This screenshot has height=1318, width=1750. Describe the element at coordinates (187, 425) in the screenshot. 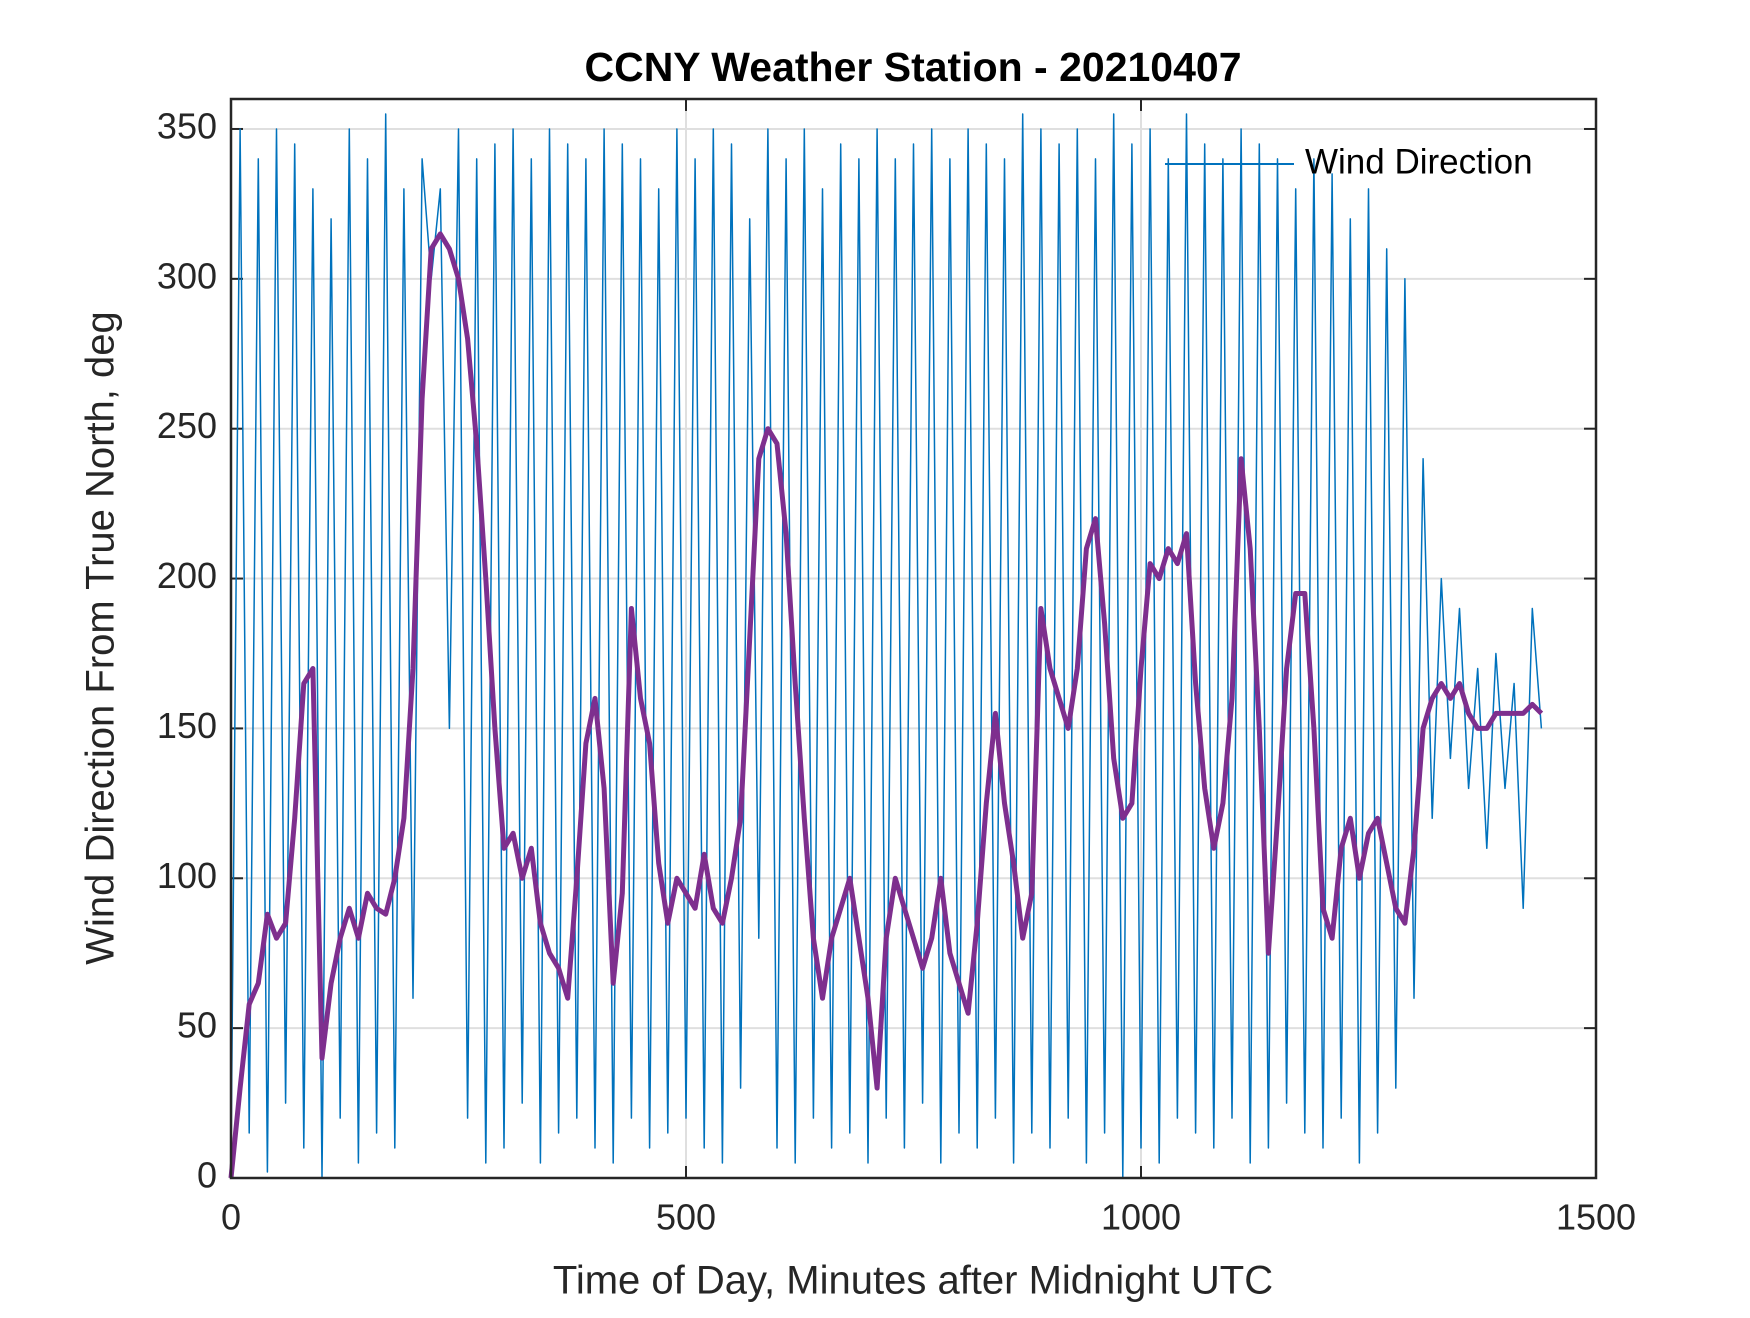

I see `y-tick-label: 250` at that location.